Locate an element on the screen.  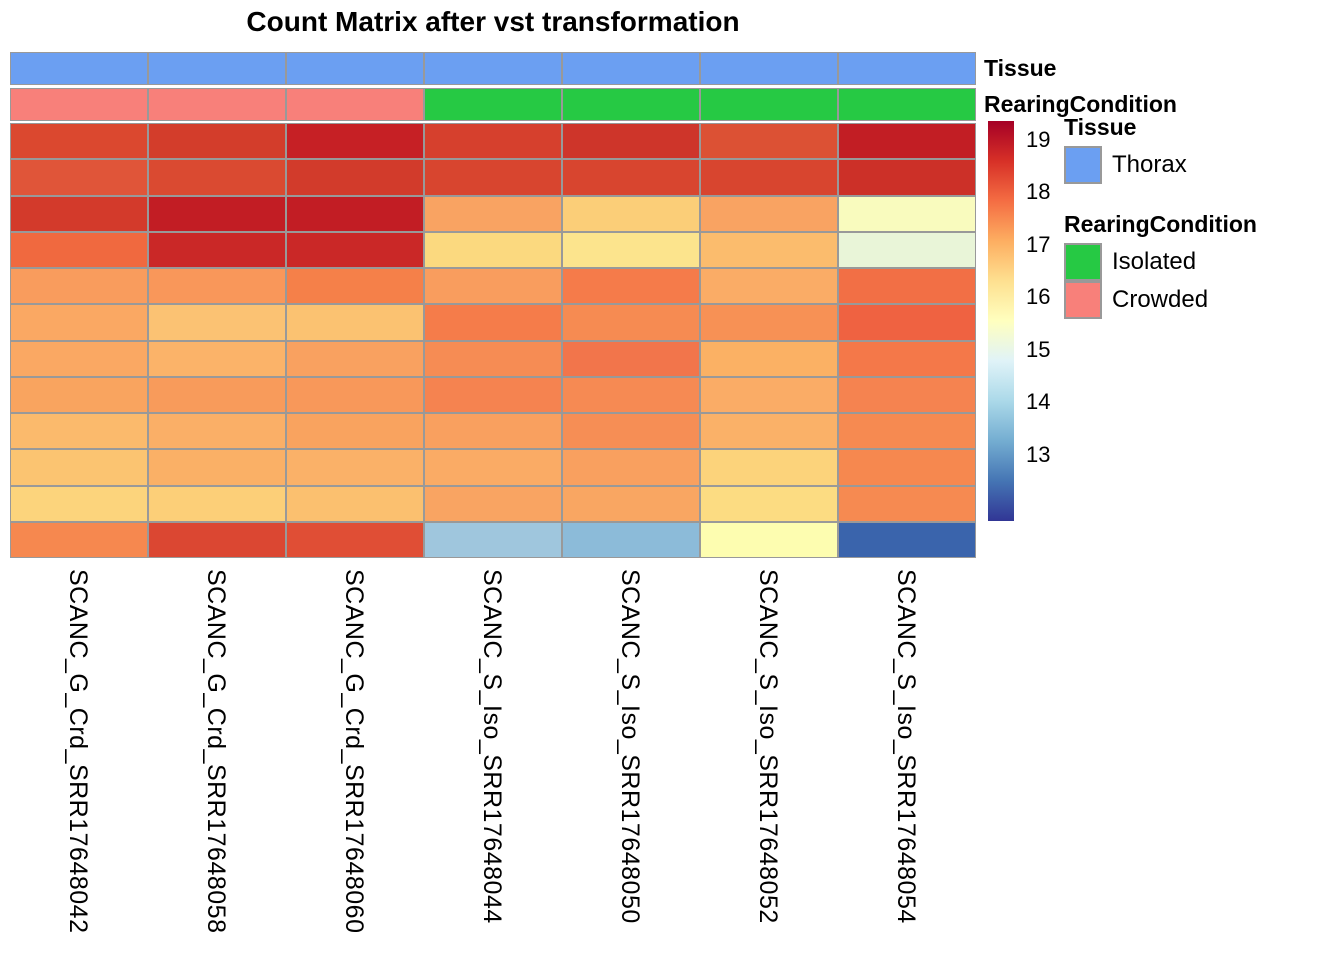
column-label: SCANC_G_Crd_SRR17648060 is located at coordinates (354, 751).